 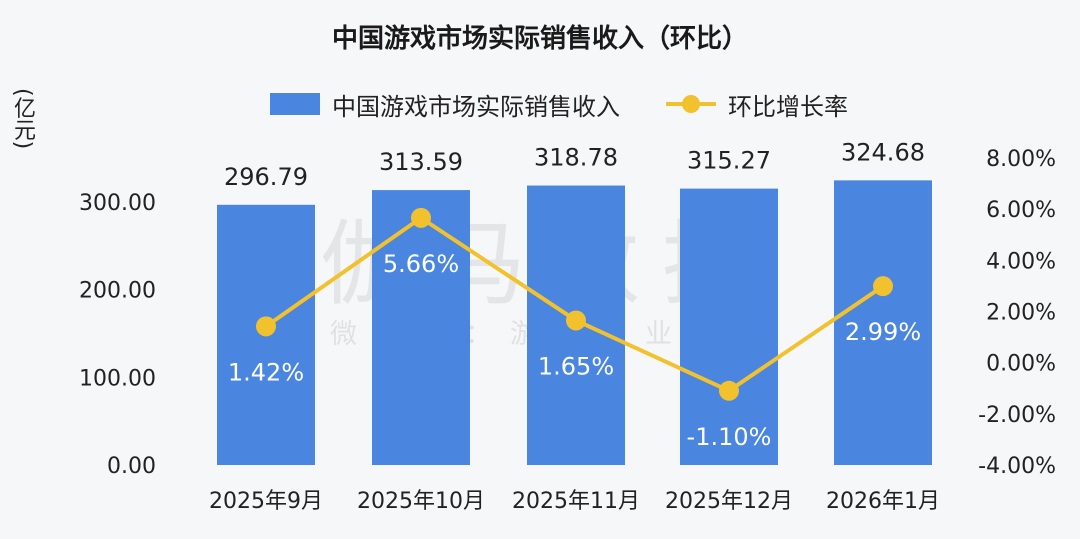 What do you see at coordinates (117, 203) in the screenshot?
I see `y-left-tick-label: 300.00` at bounding box center [117, 203].